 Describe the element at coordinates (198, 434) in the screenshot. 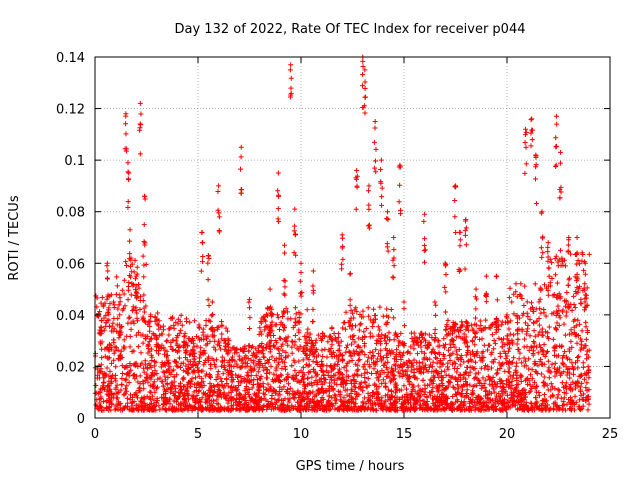

I see `x-tick-label: 5` at that location.